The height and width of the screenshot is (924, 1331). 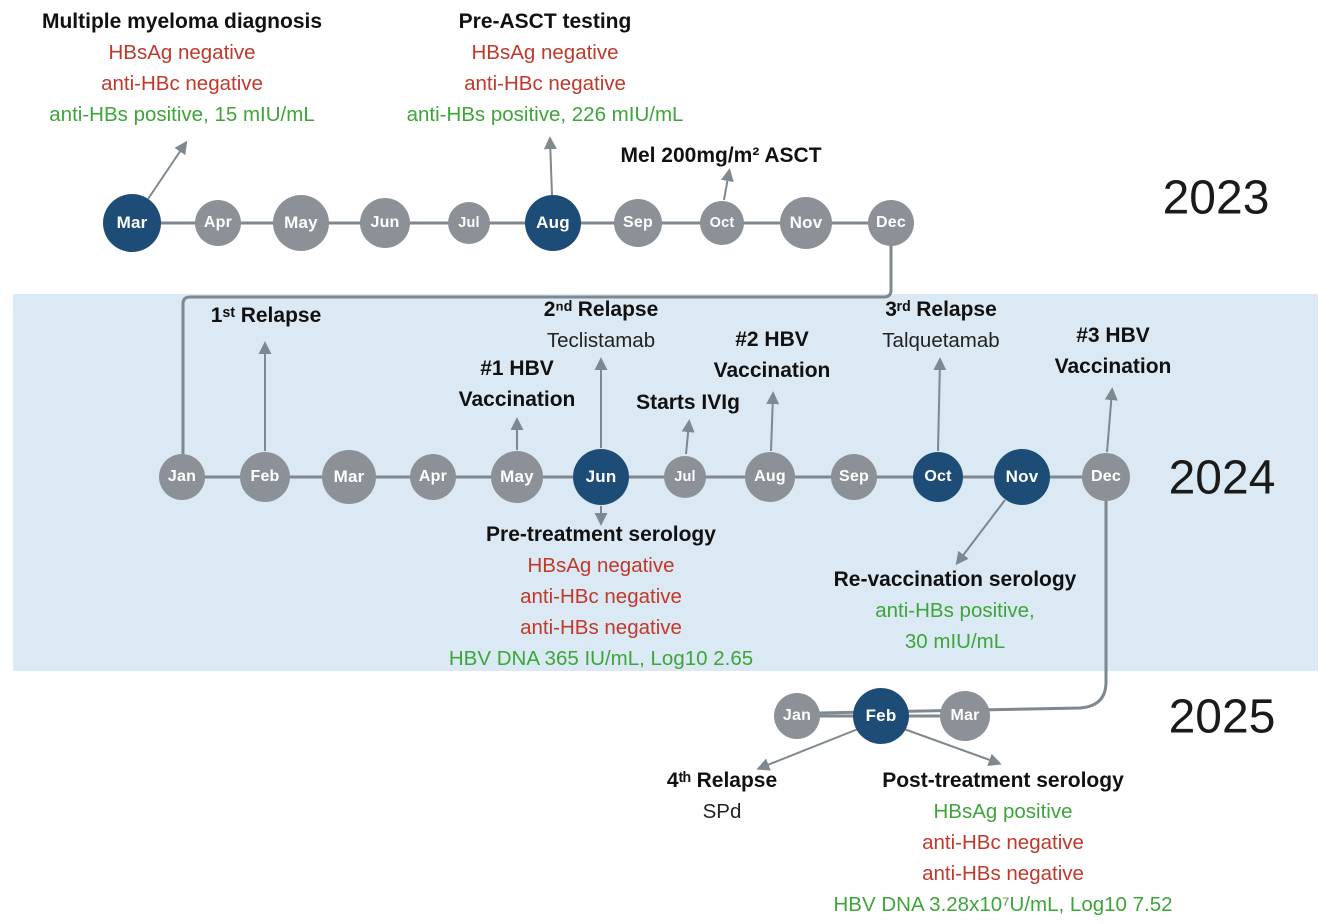 I want to click on month-2023-may: May, so click(x=301, y=223).